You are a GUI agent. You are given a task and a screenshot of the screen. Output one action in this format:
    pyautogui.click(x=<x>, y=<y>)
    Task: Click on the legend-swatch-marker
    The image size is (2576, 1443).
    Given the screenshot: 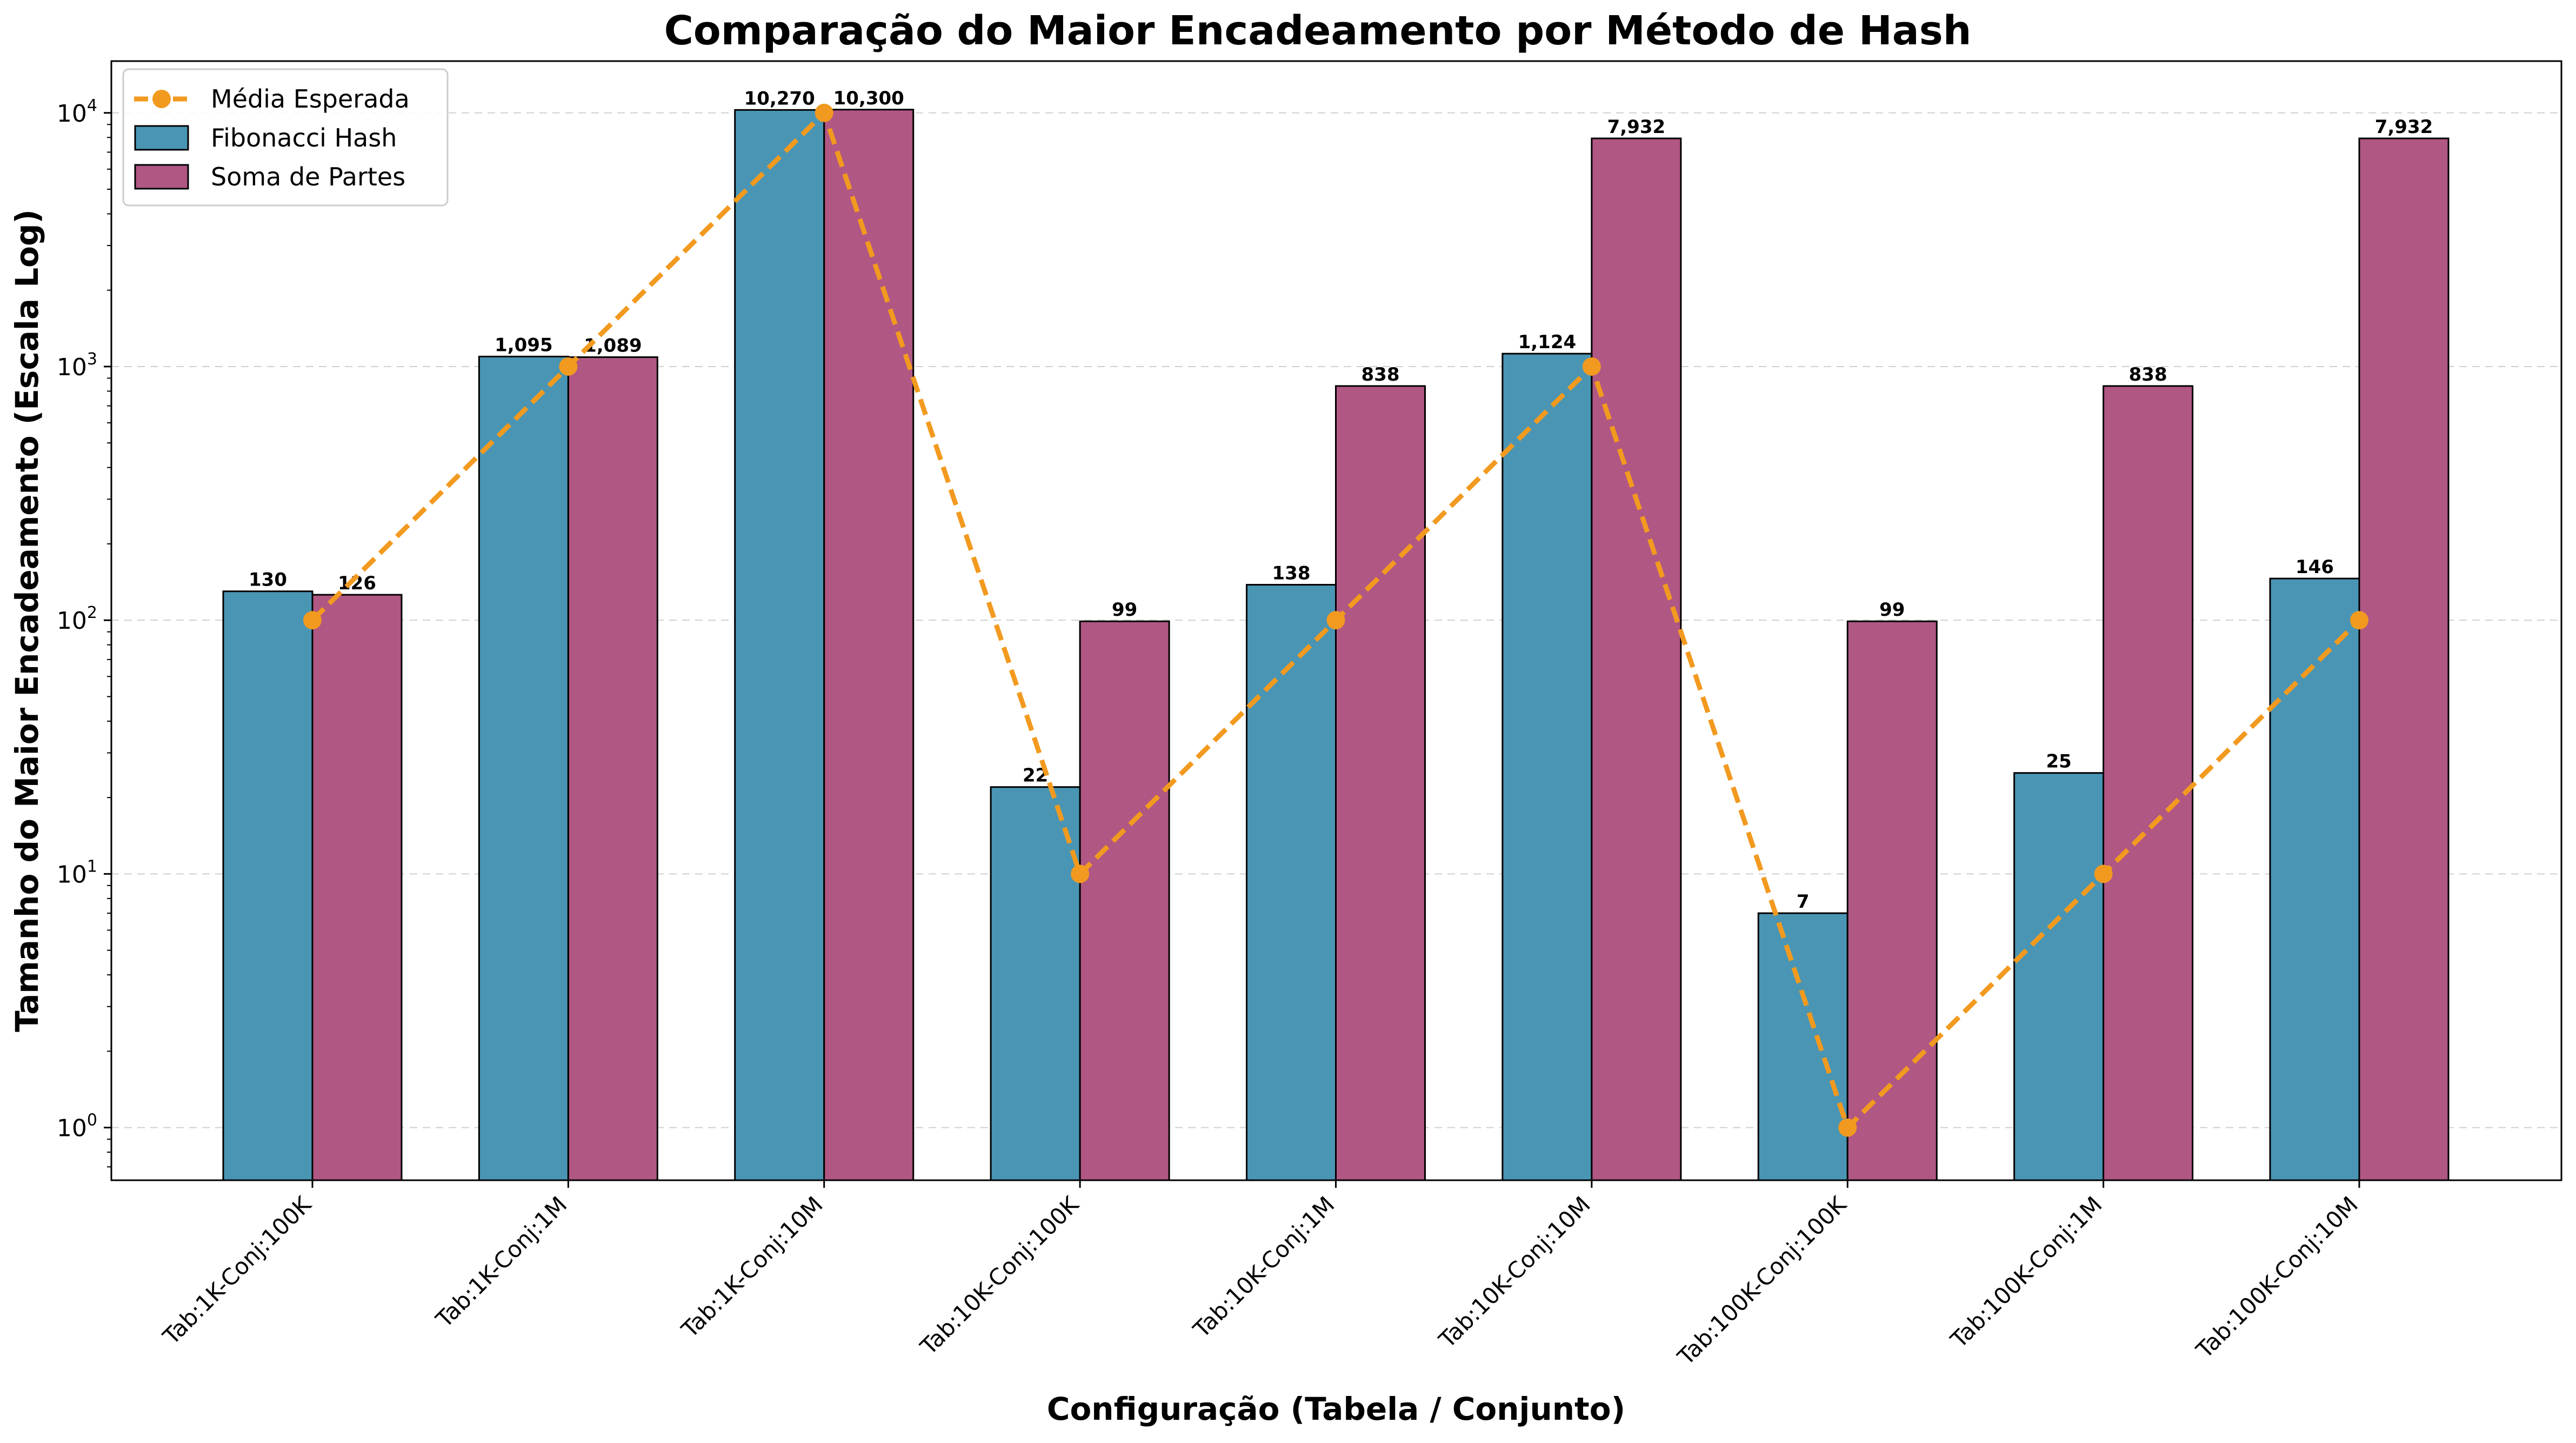 What is the action you would take?
    pyautogui.click(x=161, y=99)
    